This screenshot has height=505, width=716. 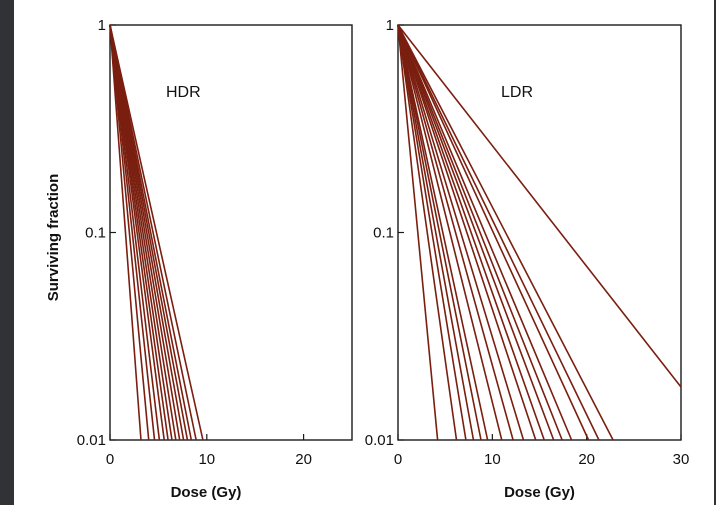 What do you see at coordinates (681, 459) in the screenshot?
I see `x-tick-label: 30` at bounding box center [681, 459].